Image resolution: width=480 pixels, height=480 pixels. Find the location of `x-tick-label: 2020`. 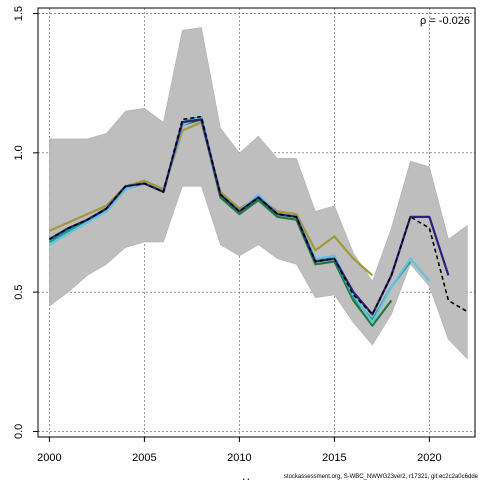

x-tick-label: 2020 is located at coordinates (429, 458).